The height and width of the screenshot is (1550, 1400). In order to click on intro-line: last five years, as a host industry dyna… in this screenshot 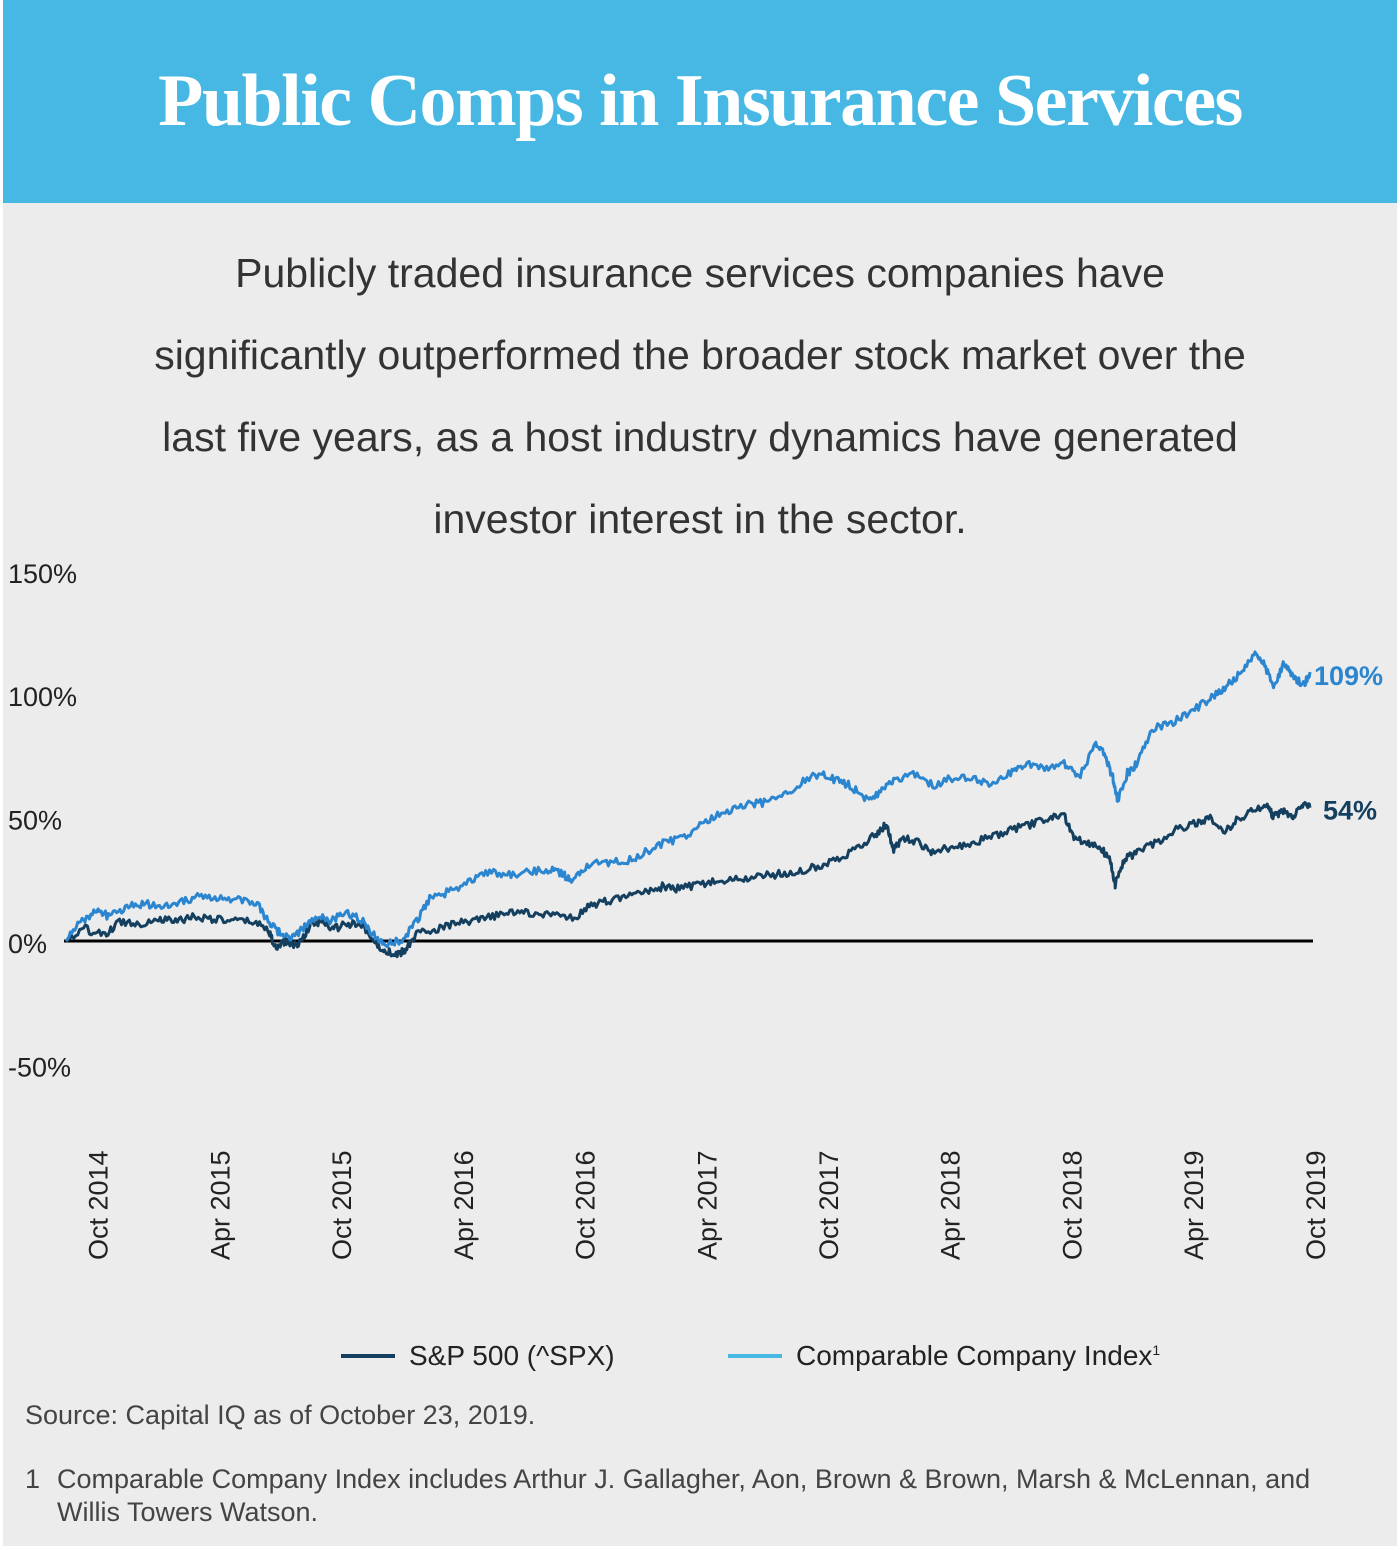, I will do `click(700, 437)`.